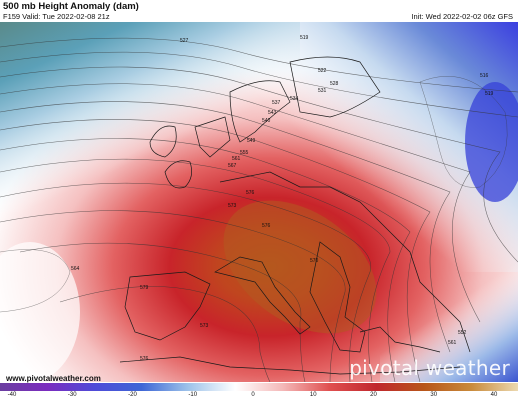 The height and width of the screenshot is (400, 518). What do you see at coordinates (12, 395) in the screenshot?
I see `colorbar-tick-label: -40` at bounding box center [12, 395].